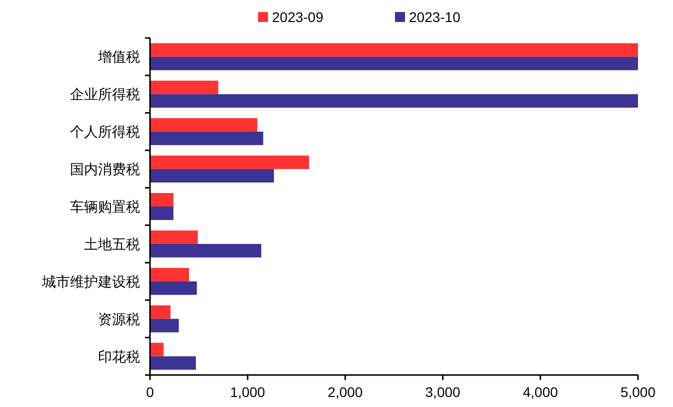 The width and height of the screenshot is (673, 407). I want to click on y-tick-label: 城市维护建设税, so click(90, 281).